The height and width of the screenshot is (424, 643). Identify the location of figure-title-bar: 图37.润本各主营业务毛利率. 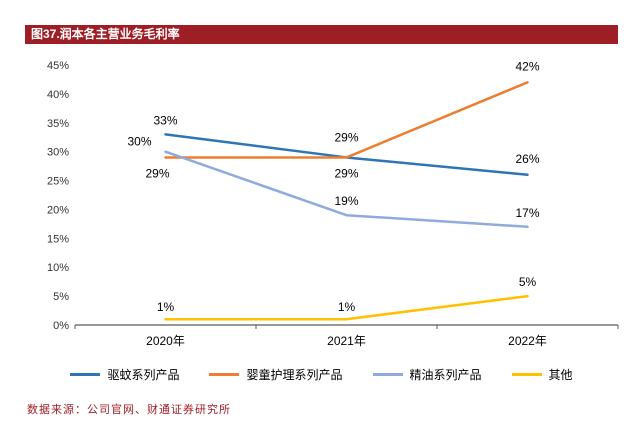
(321, 34).